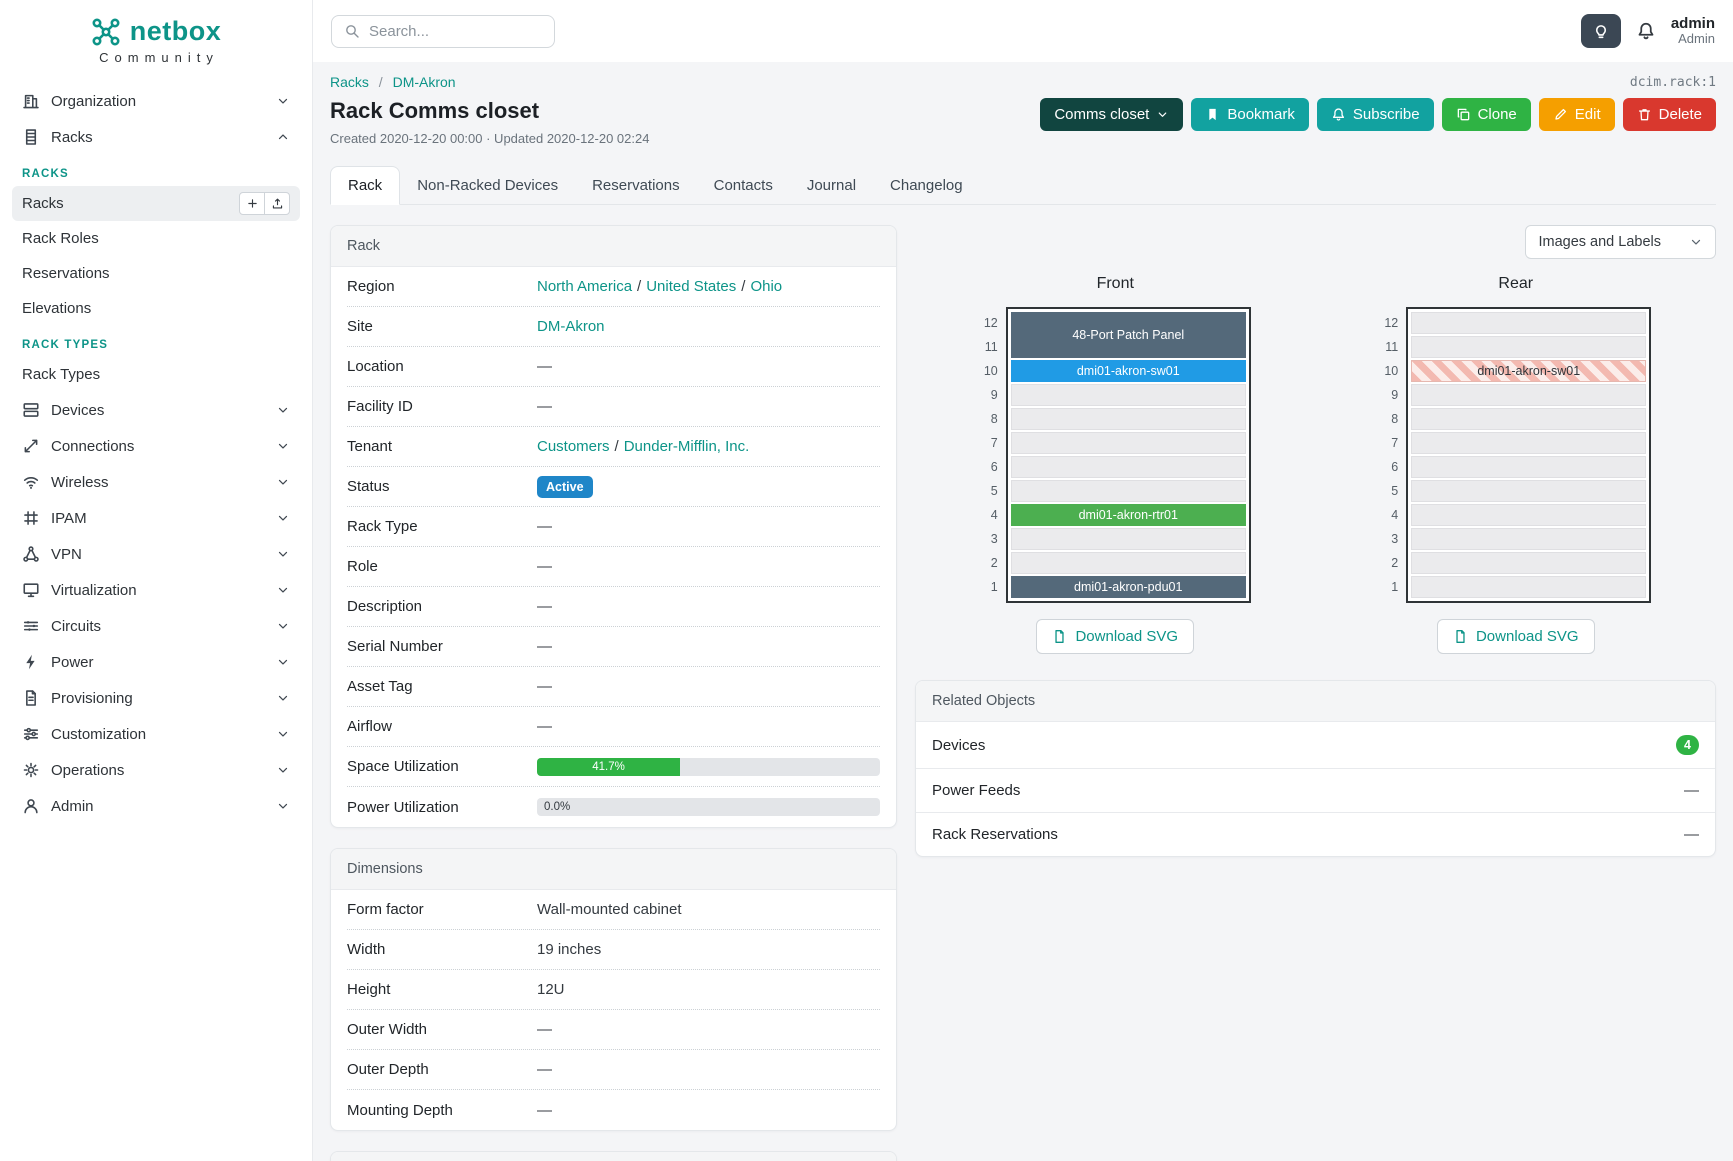  I want to click on sidebar-item-circuits: Circuits, so click(156, 626).